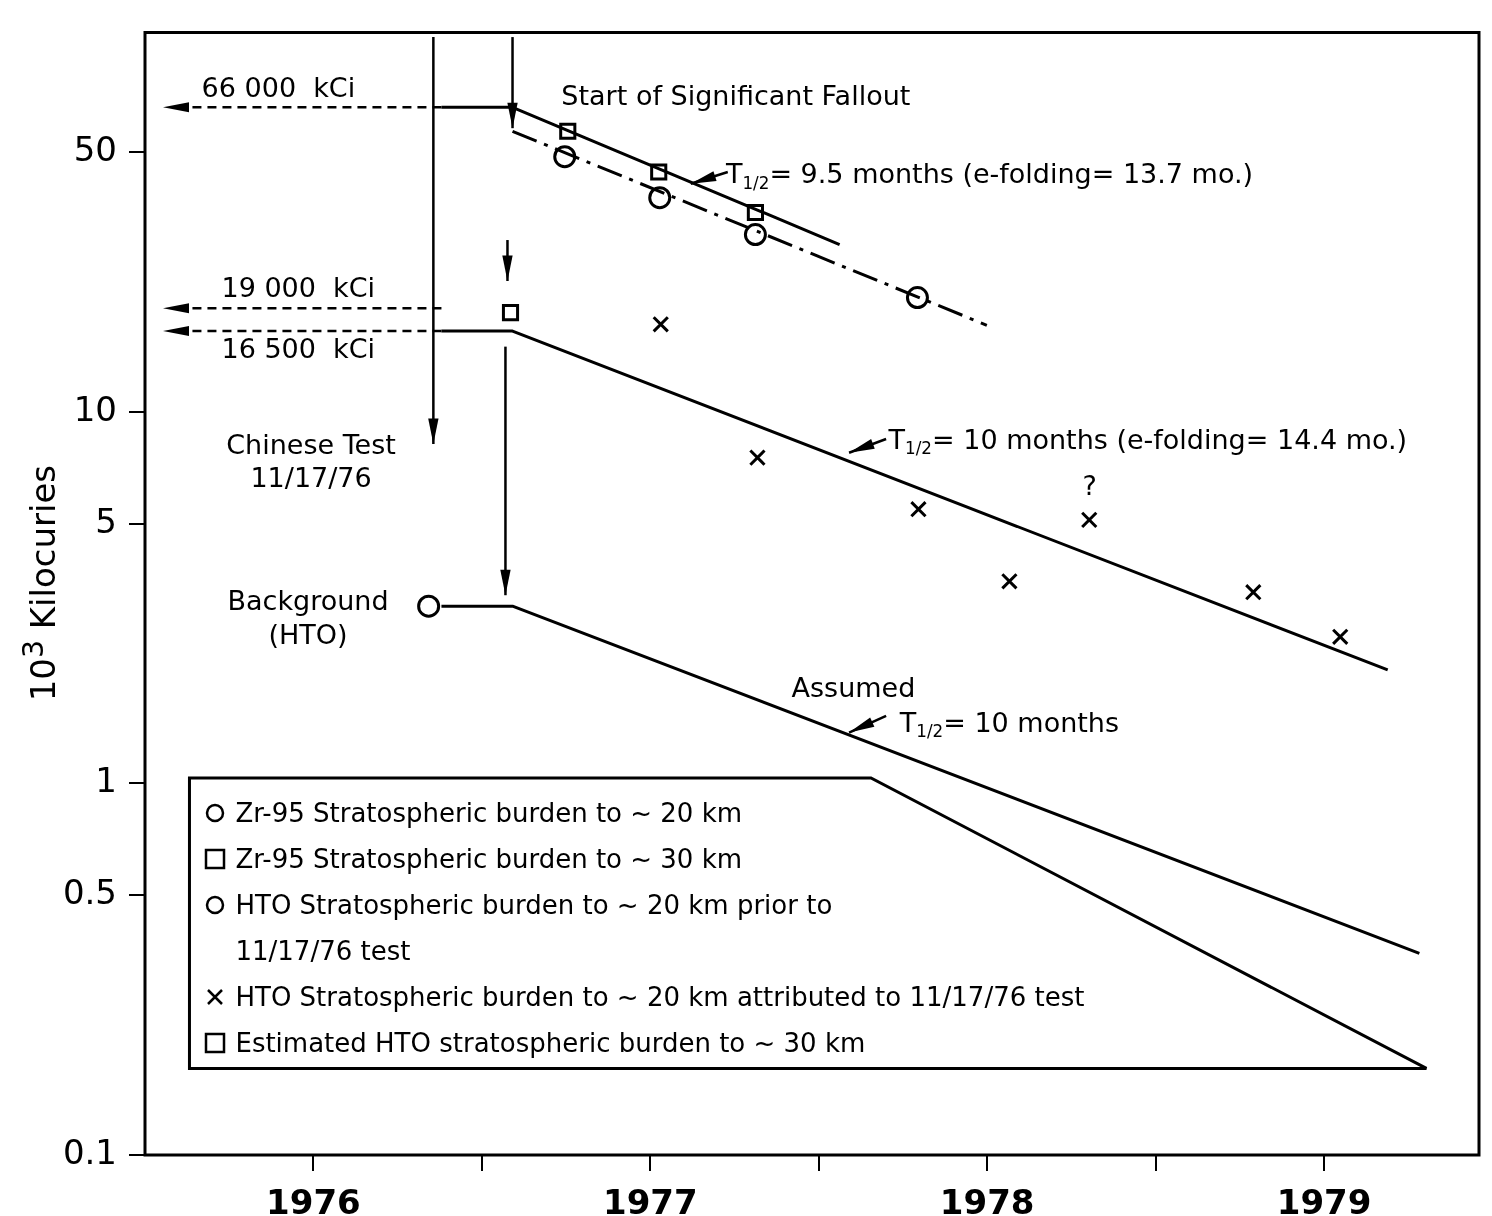 The image size is (1492, 1216). I want to click on annotation: Chinese Test 11/17/76, so click(311, 461).